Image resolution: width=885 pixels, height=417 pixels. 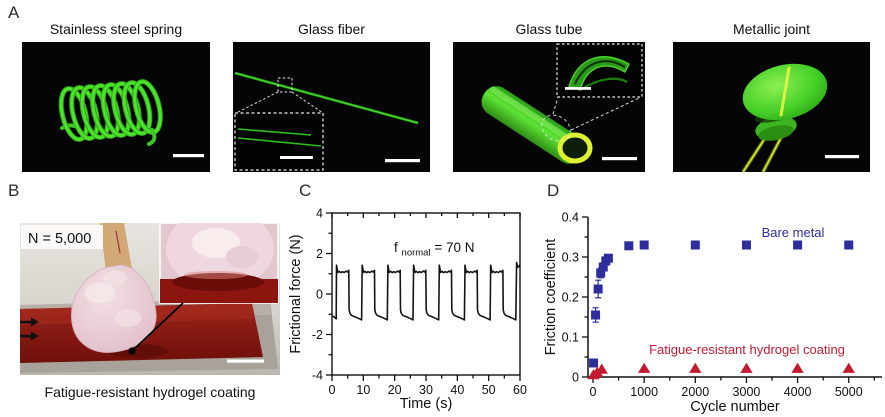 I want to click on tube-micrograph, so click(x=549, y=107).